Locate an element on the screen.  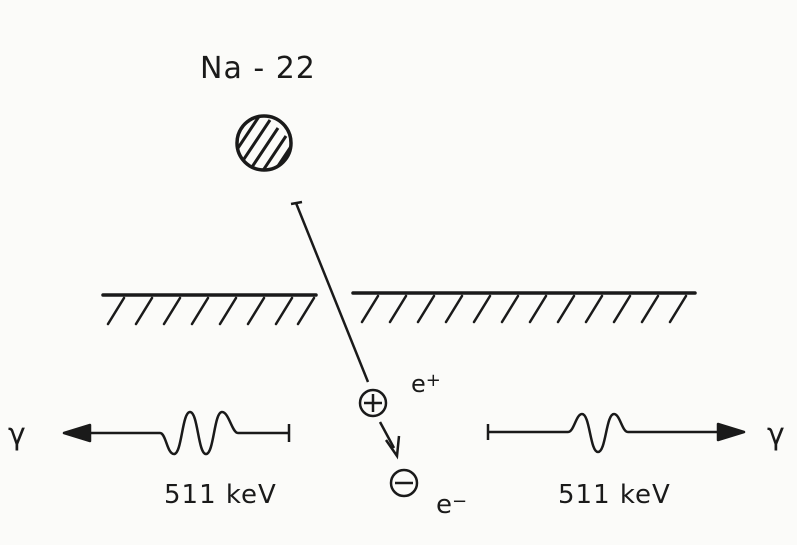
source-label: Na - 22 is located at coordinates (258, 68).